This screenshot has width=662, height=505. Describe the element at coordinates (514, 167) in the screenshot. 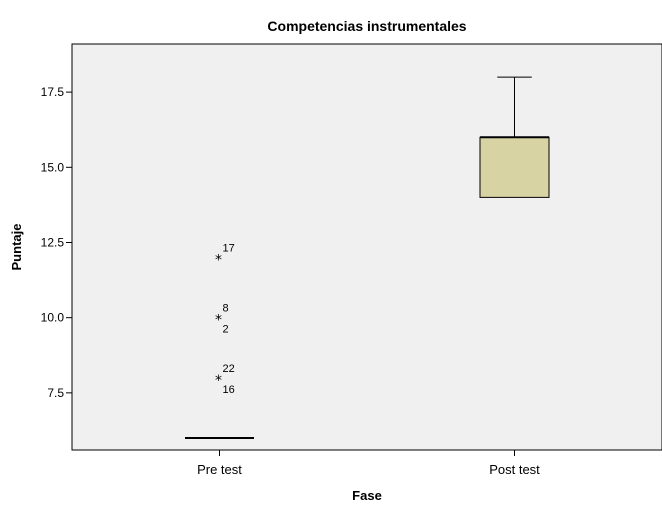

I see `box` at that location.